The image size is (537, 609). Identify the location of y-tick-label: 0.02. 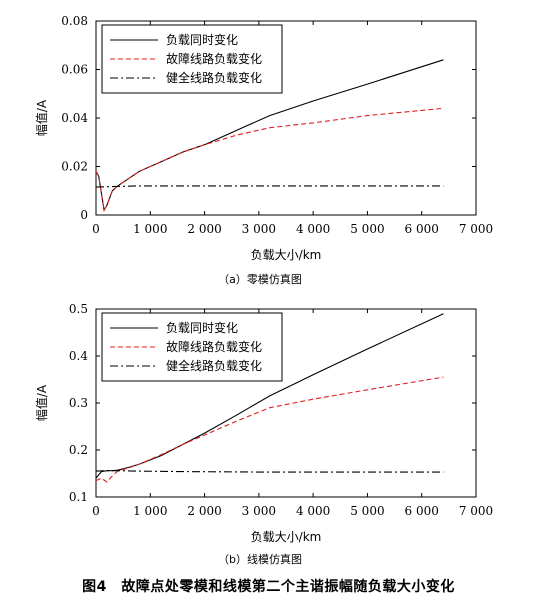
(74, 167).